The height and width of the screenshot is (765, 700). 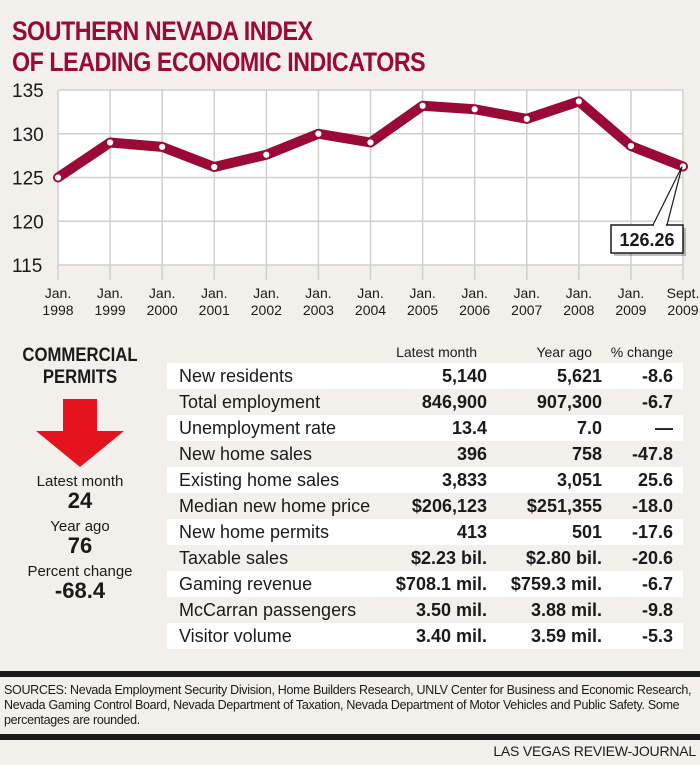 I want to click on indicator-name: Total employment, so click(x=250, y=401).